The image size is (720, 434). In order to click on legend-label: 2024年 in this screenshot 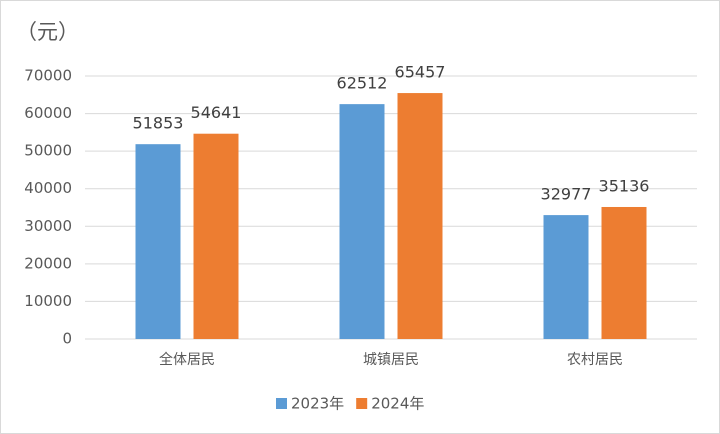, I will do `click(397, 404)`.